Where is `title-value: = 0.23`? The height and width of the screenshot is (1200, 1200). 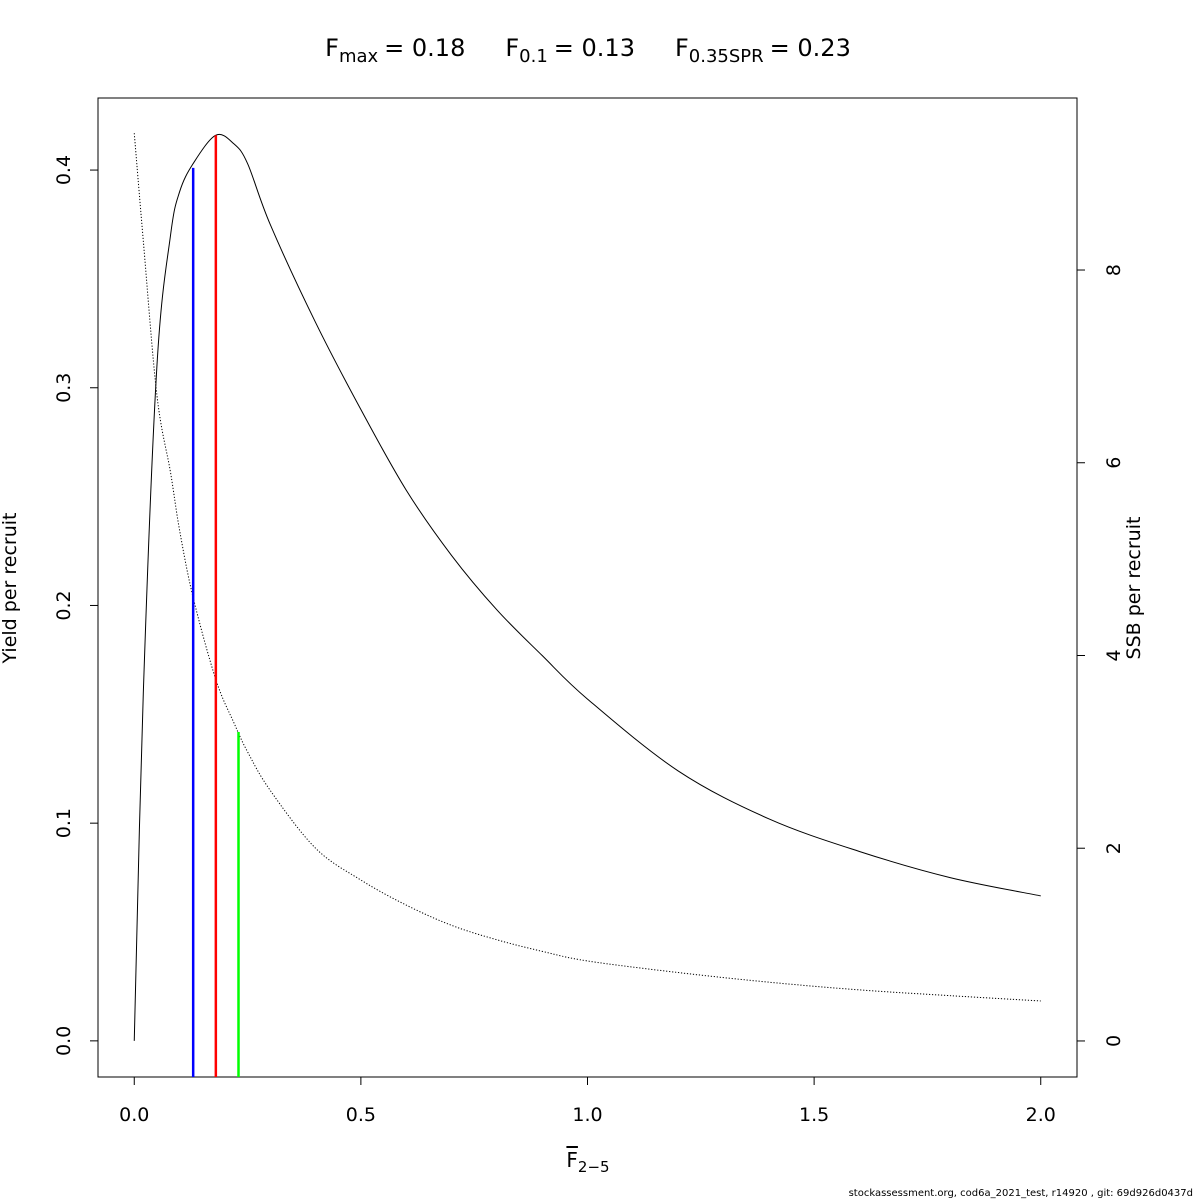
title-value: = 0.23 is located at coordinates (810, 48).